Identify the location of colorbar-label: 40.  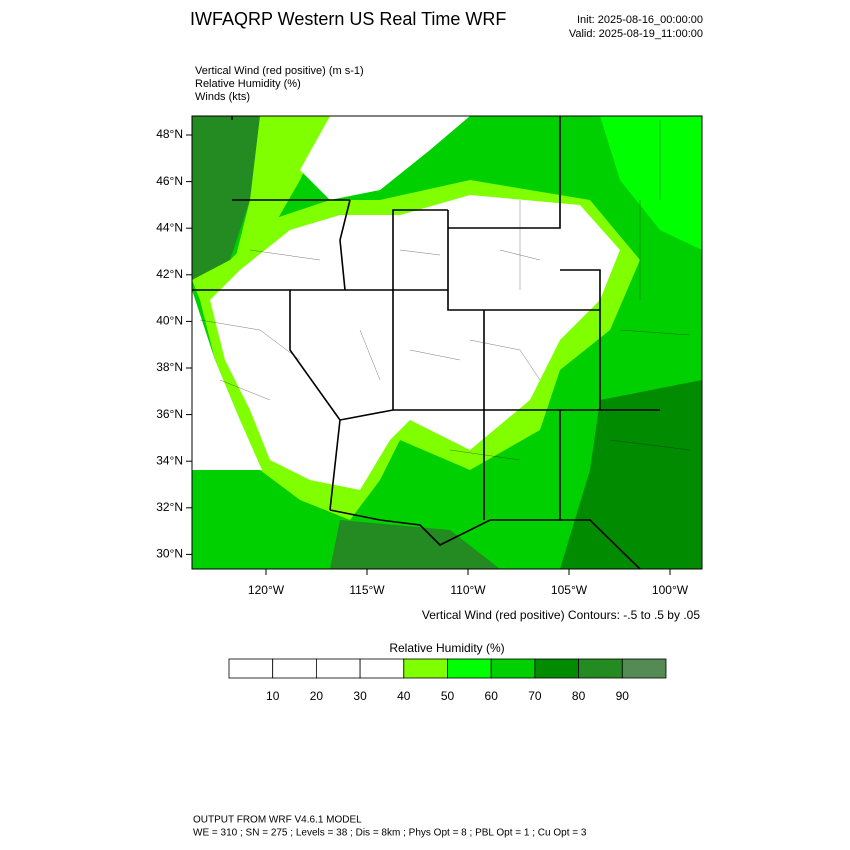
(404, 696).